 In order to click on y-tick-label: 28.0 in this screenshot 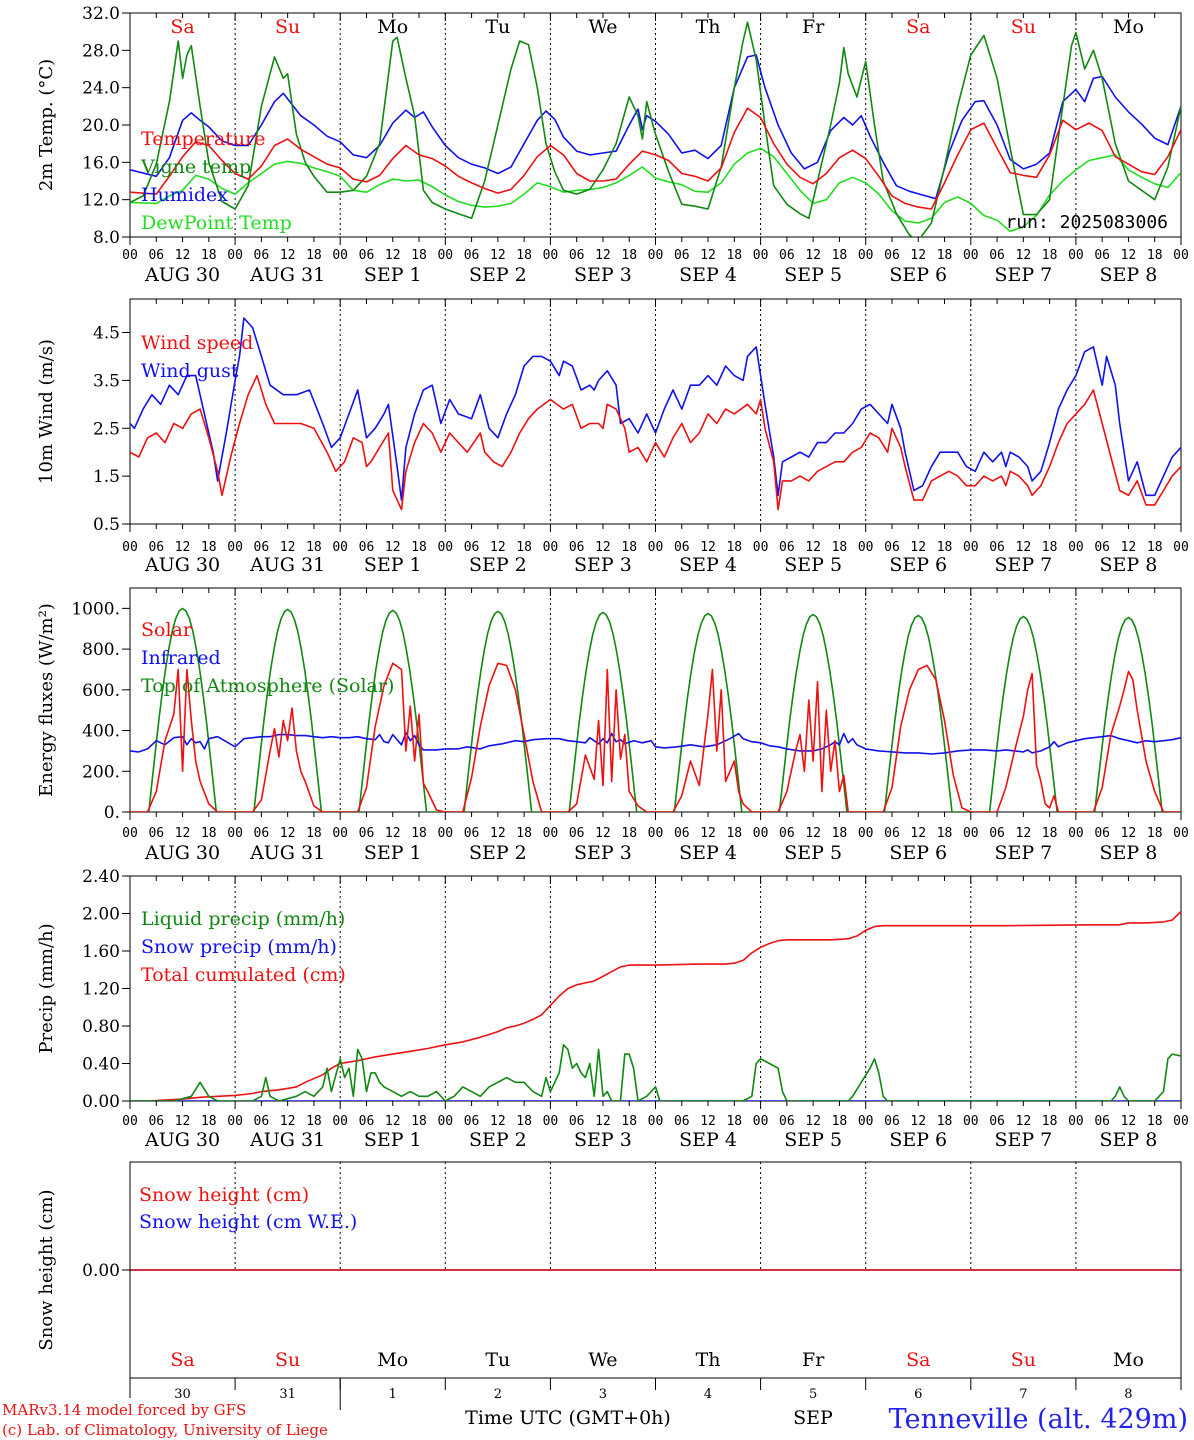, I will do `click(101, 51)`.